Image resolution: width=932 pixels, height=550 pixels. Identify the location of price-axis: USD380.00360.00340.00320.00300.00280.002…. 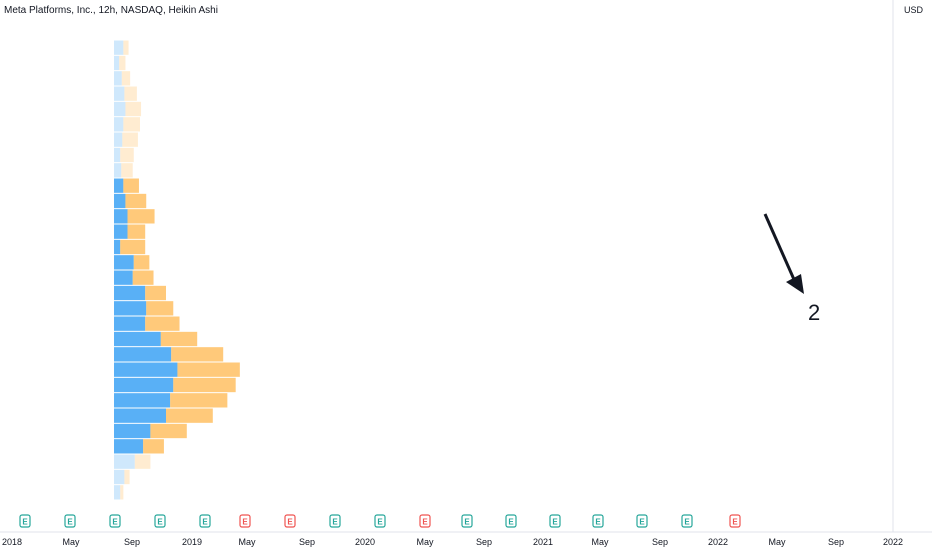
(912, 275).